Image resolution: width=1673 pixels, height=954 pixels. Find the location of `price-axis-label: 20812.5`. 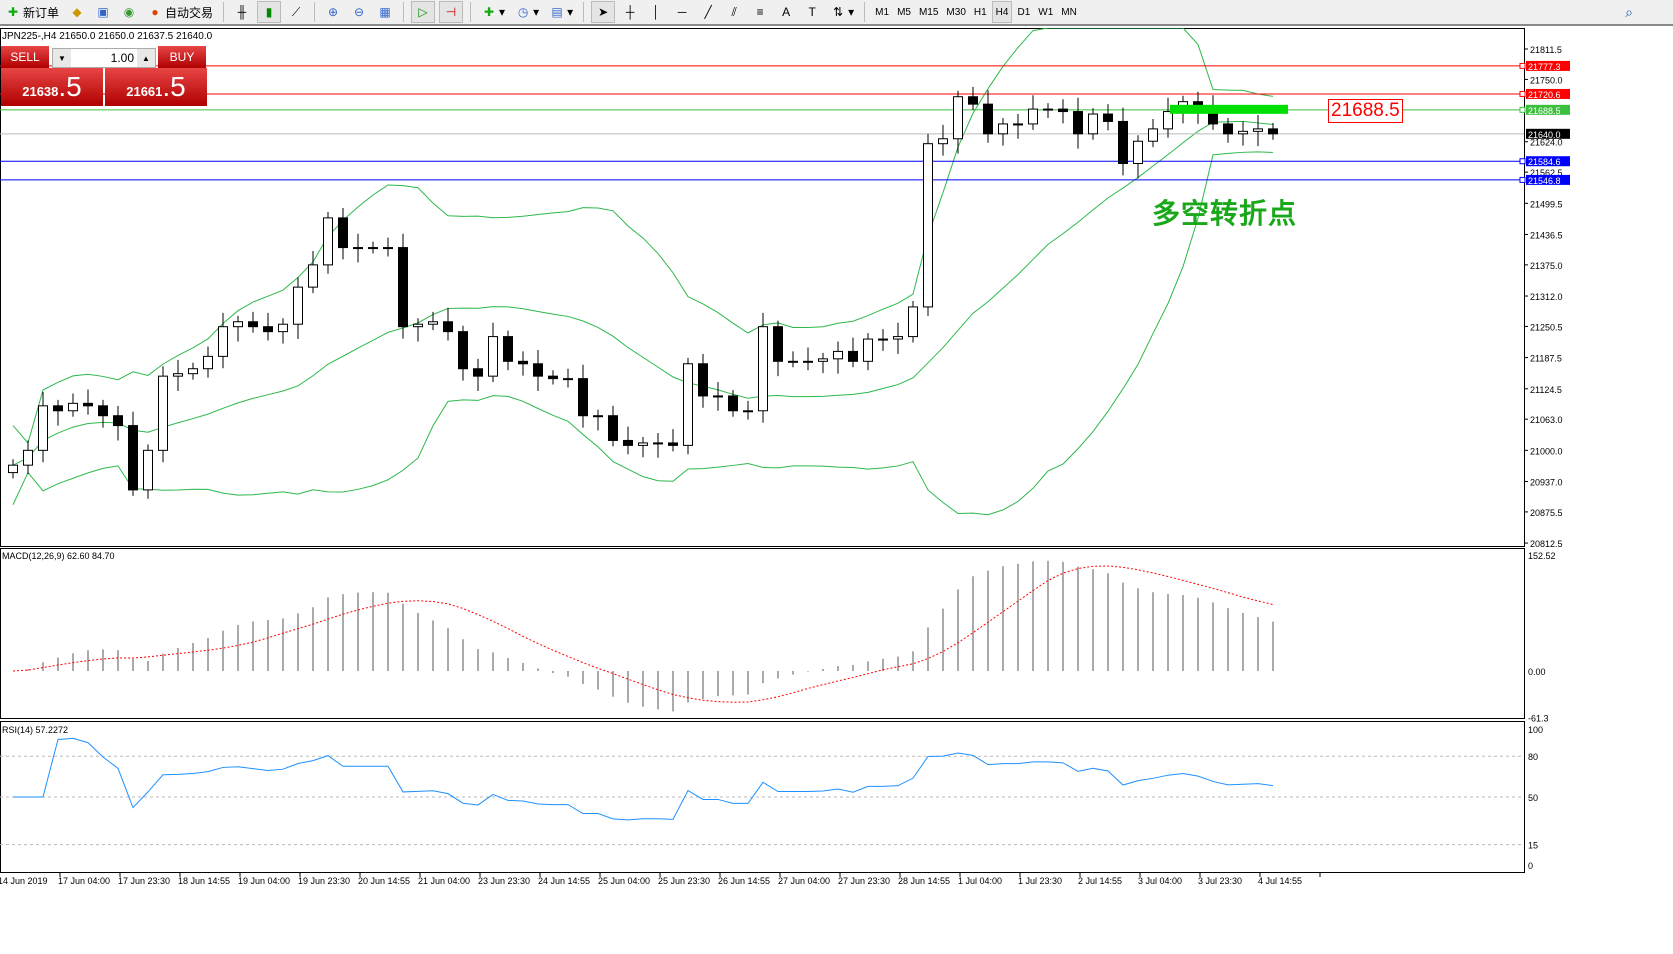

price-axis-label: 20812.5 is located at coordinates (1546, 544).